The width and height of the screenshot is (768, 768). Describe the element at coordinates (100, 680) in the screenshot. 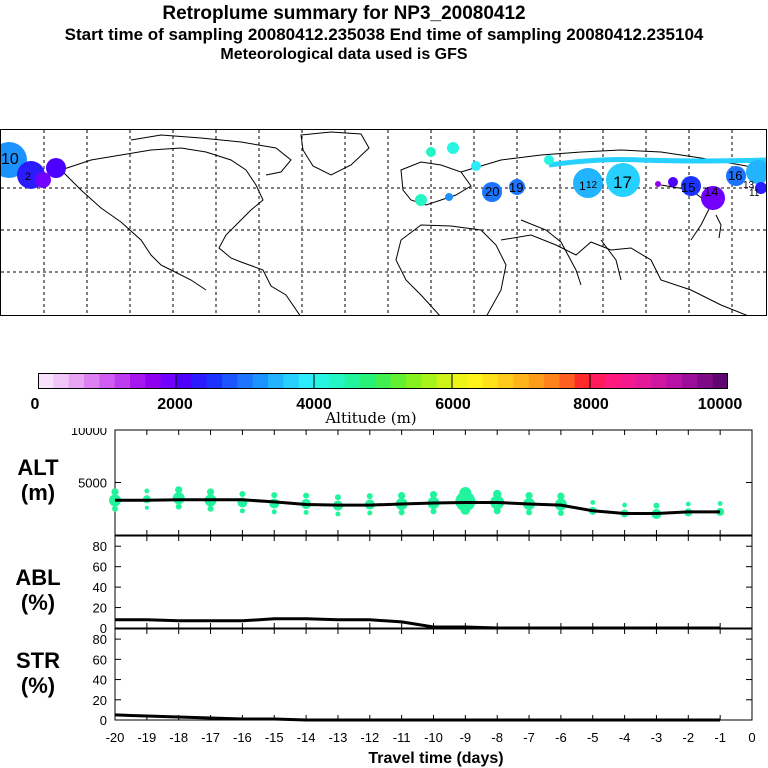

I see `y-tick-label: 40` at that location.